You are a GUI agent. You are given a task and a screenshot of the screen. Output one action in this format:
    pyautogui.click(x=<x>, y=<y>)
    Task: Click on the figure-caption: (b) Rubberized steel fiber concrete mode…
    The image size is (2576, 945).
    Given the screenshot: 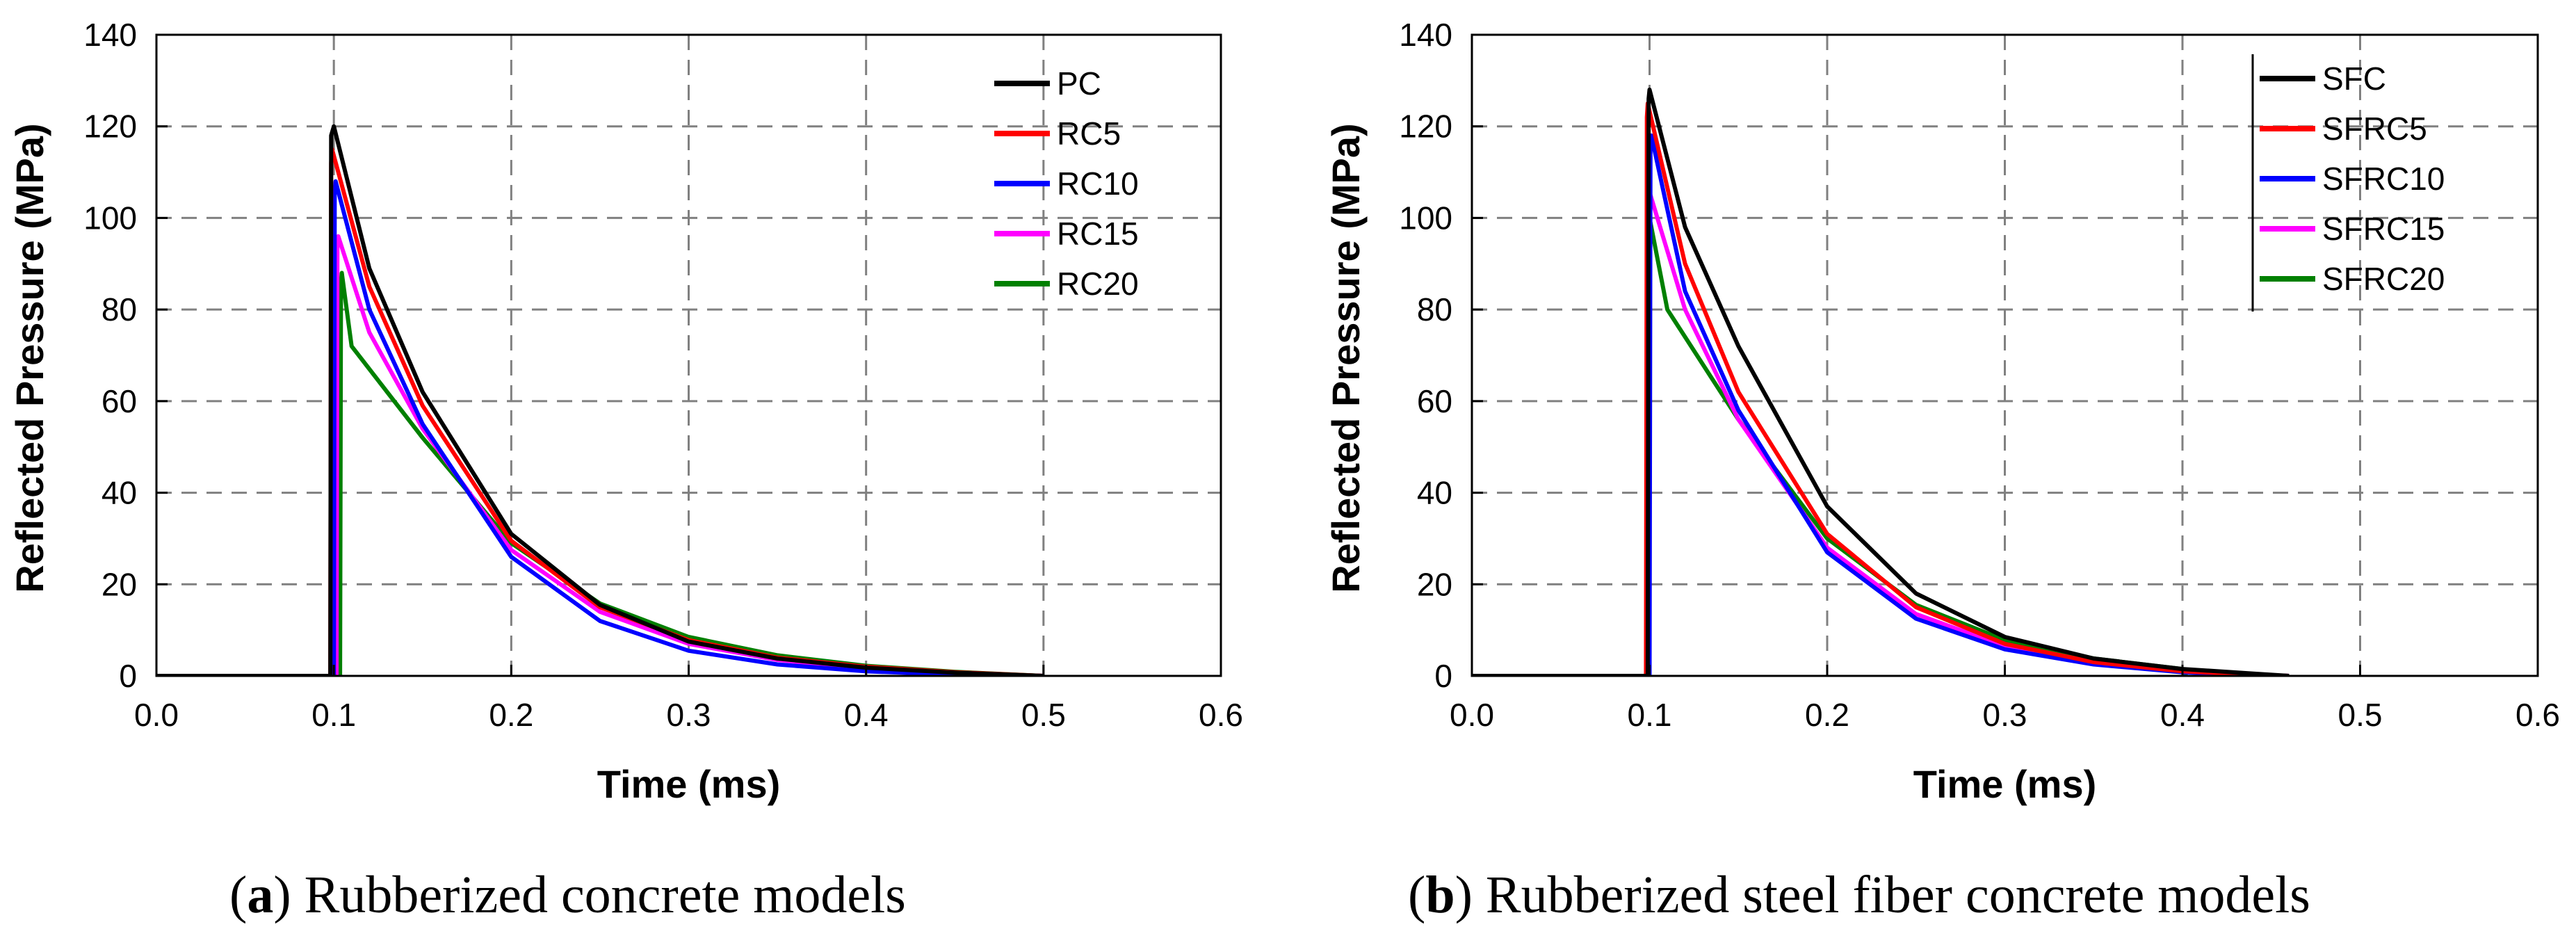 What is the action you would take?
    pyautogui.click(x=1859, y=895)
    